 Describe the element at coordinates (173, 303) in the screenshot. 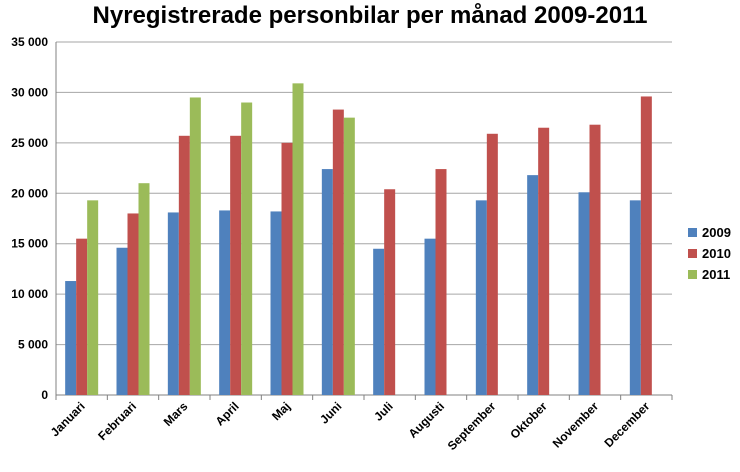

I see `bar-2009-mars` at that location.